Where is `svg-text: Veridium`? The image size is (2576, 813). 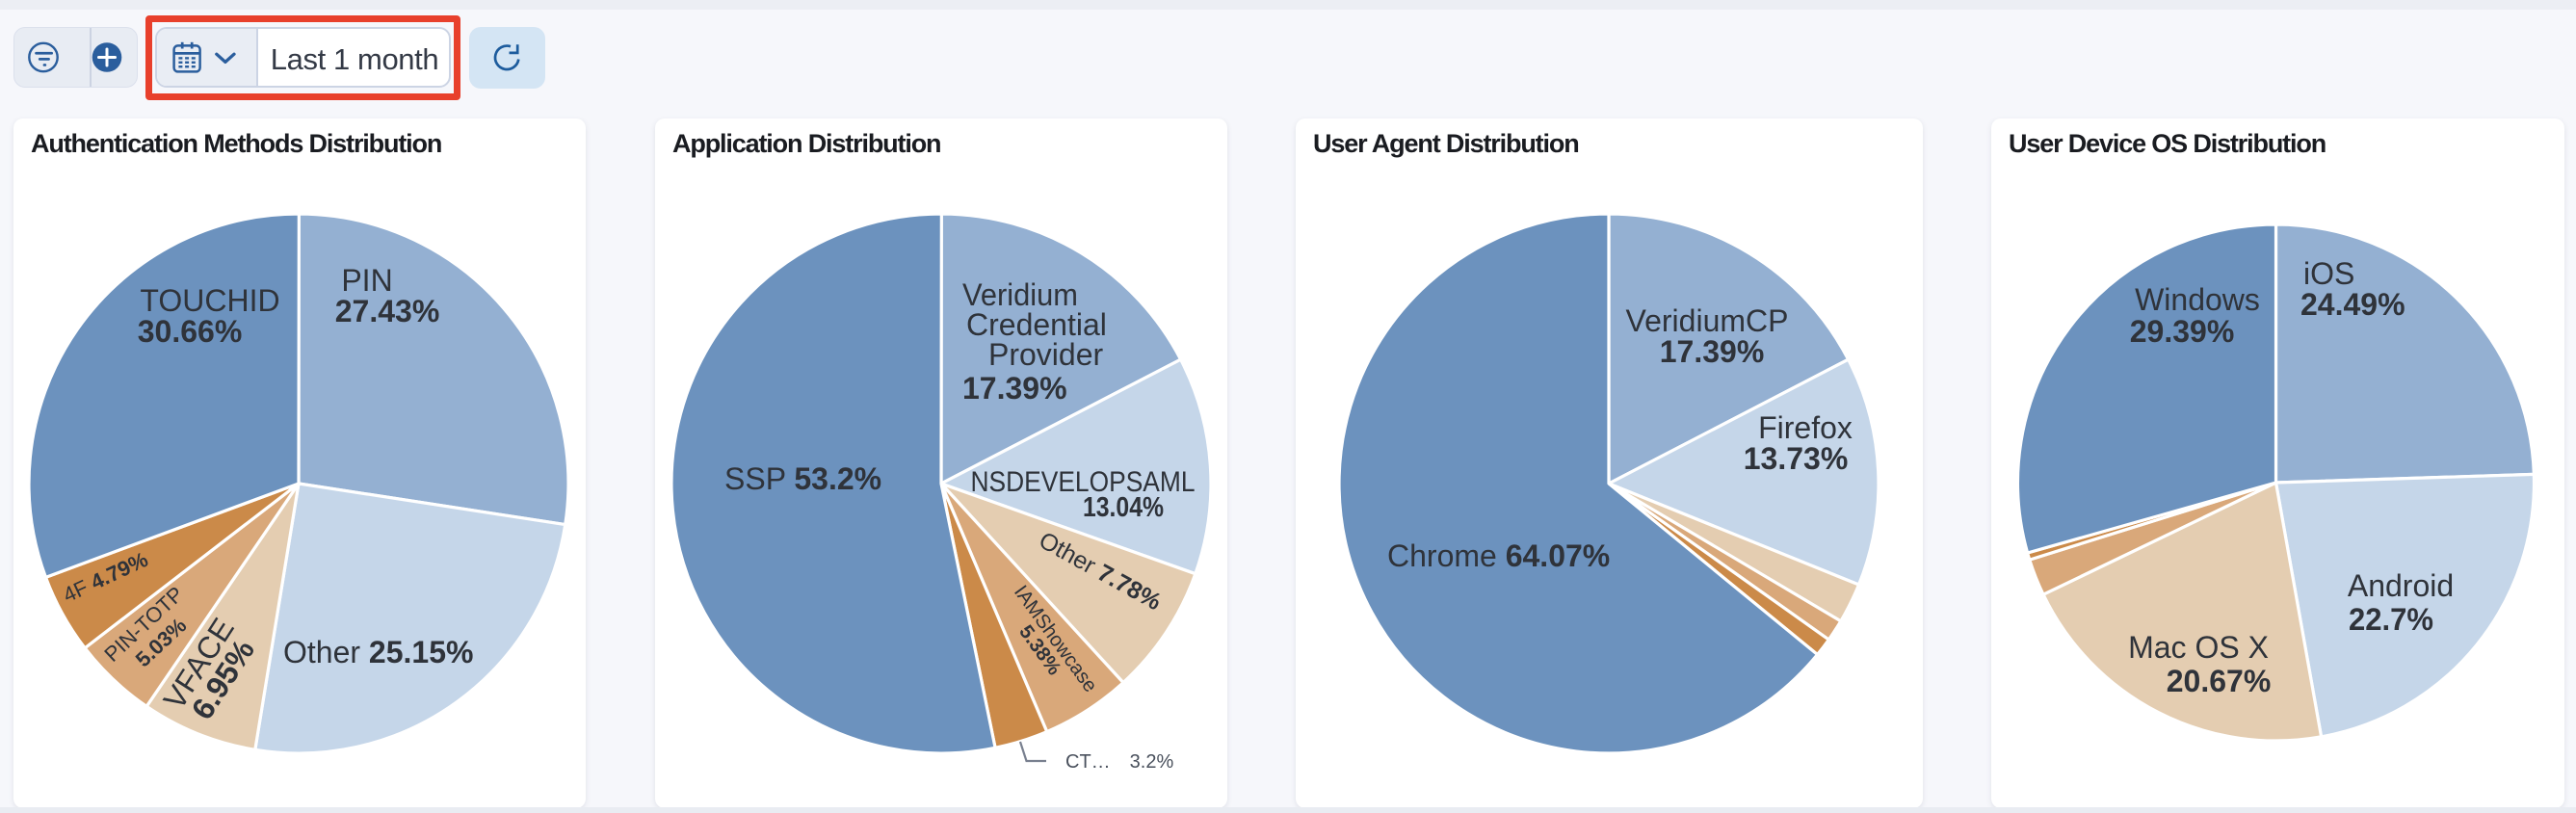 svg-text: Veridium is located at coordinates (1020, 294).